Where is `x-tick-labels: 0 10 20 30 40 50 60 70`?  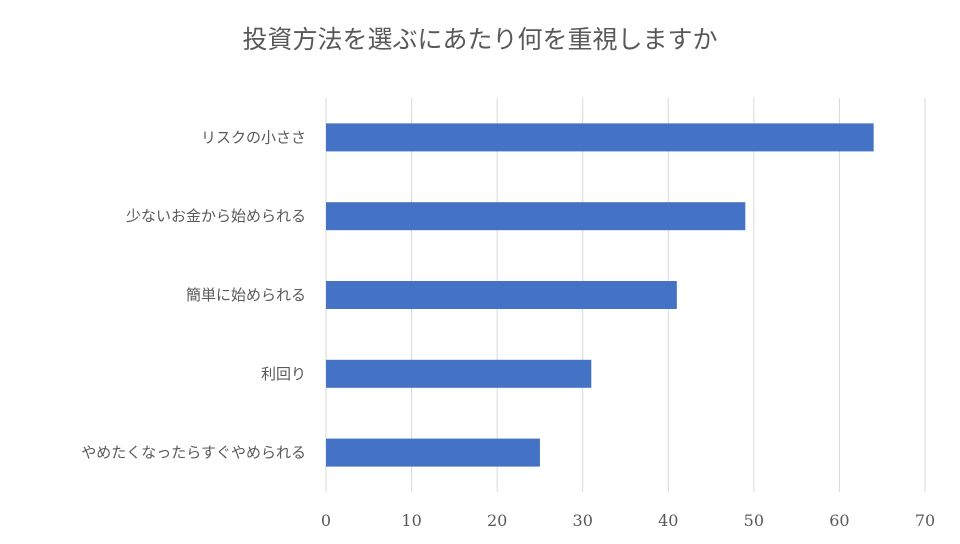
x-tick-labels: 0 10 20 30 40 50 60 70 is located at coordinates (628, 520).